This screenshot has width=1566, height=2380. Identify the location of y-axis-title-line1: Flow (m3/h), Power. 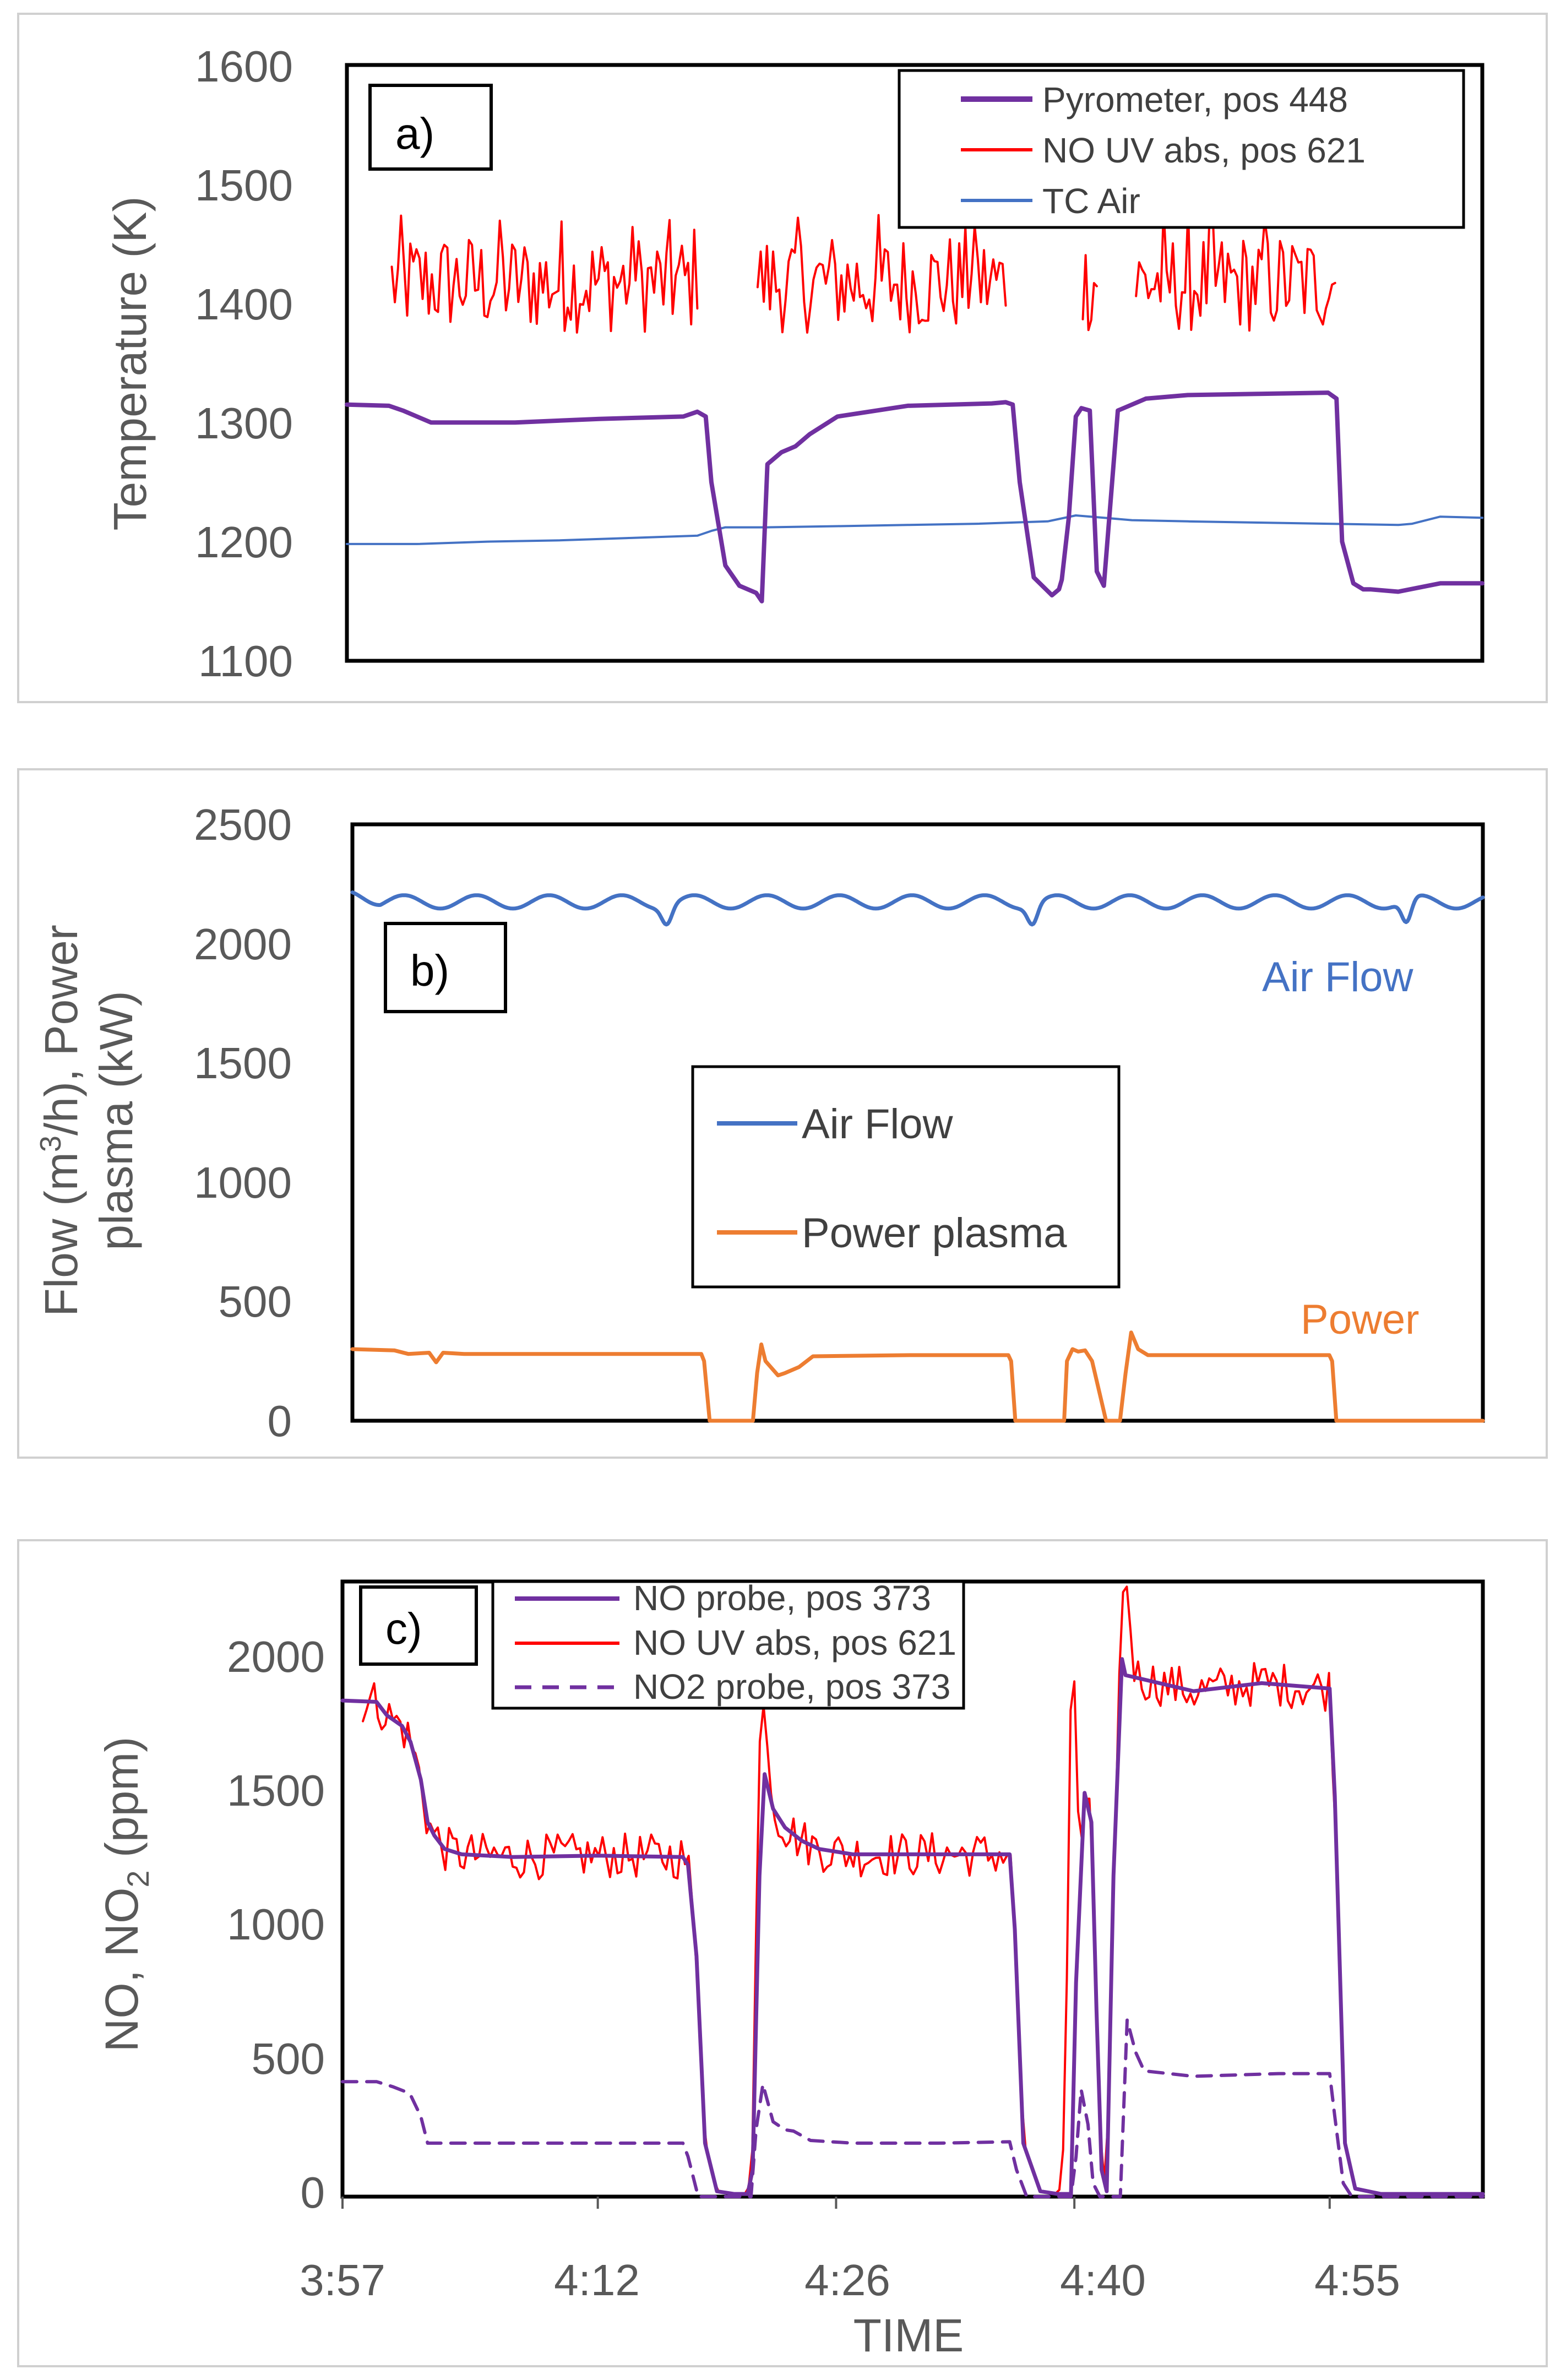
(60, 1121).